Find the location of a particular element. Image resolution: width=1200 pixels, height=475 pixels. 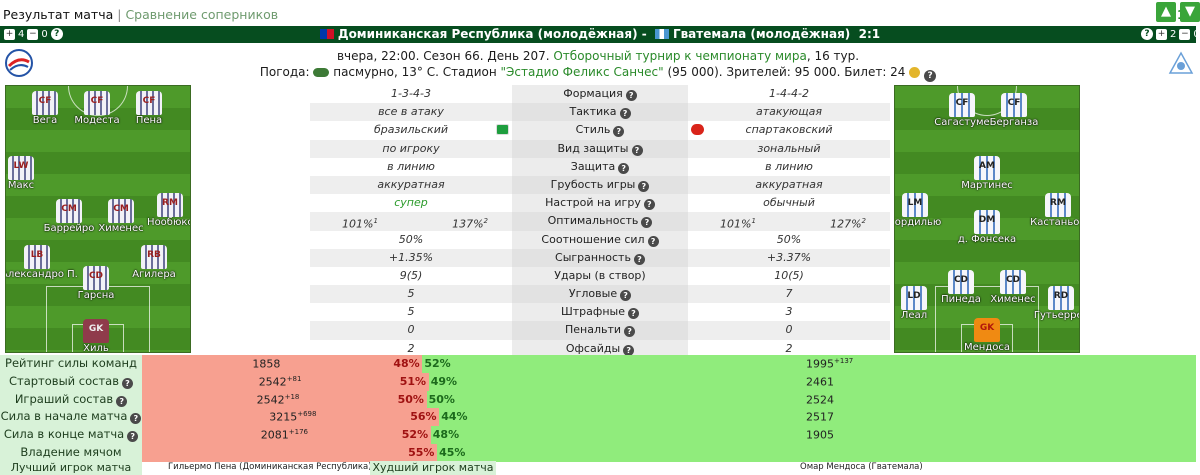

worst-player-label: Худший игрок матча is located at coordinates (433, 468).